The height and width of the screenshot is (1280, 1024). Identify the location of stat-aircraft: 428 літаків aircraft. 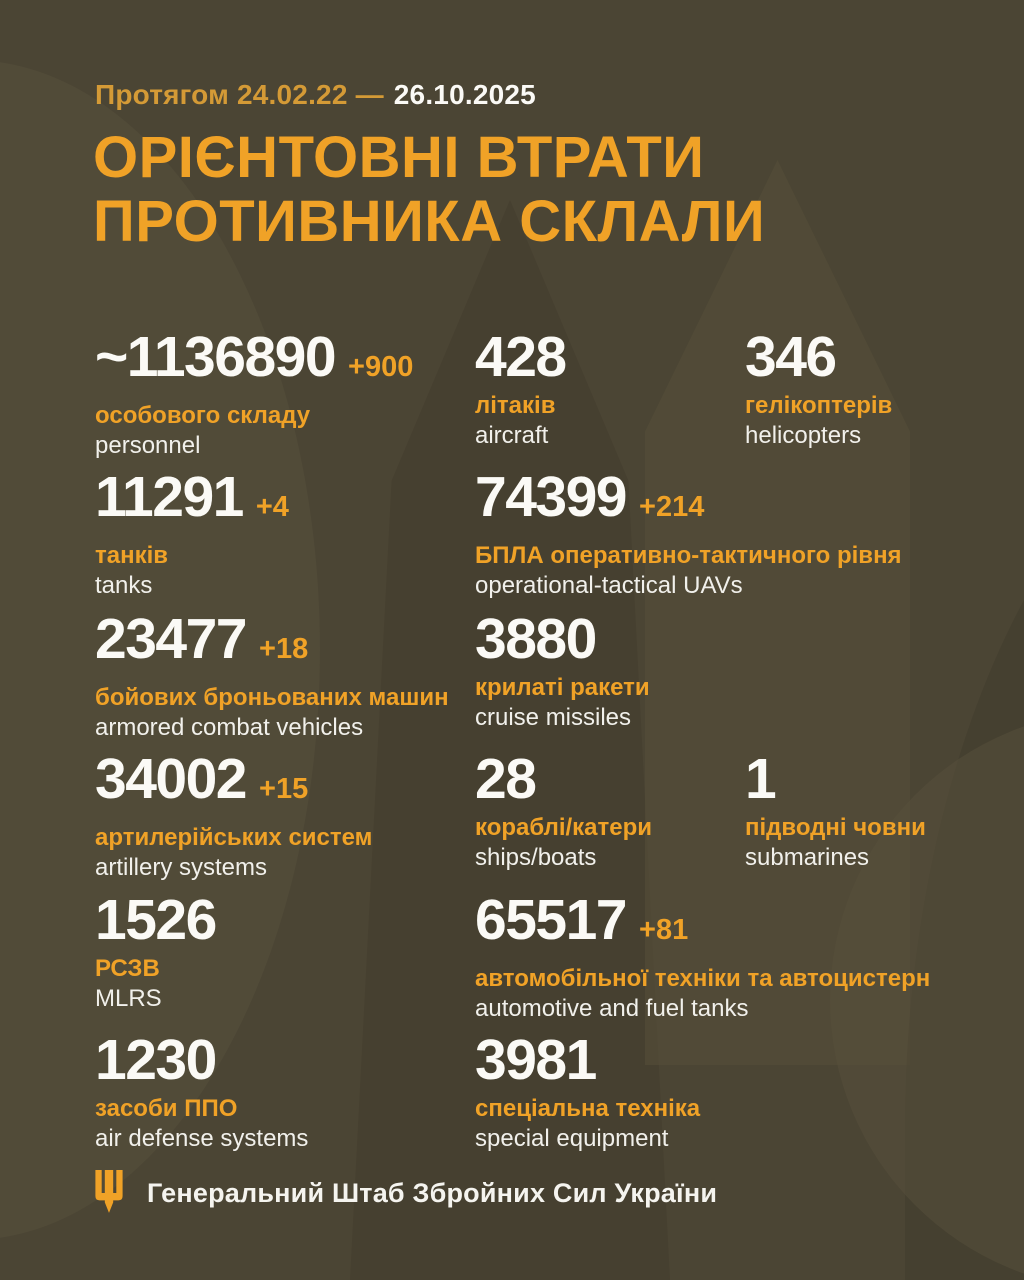
(521, 388).